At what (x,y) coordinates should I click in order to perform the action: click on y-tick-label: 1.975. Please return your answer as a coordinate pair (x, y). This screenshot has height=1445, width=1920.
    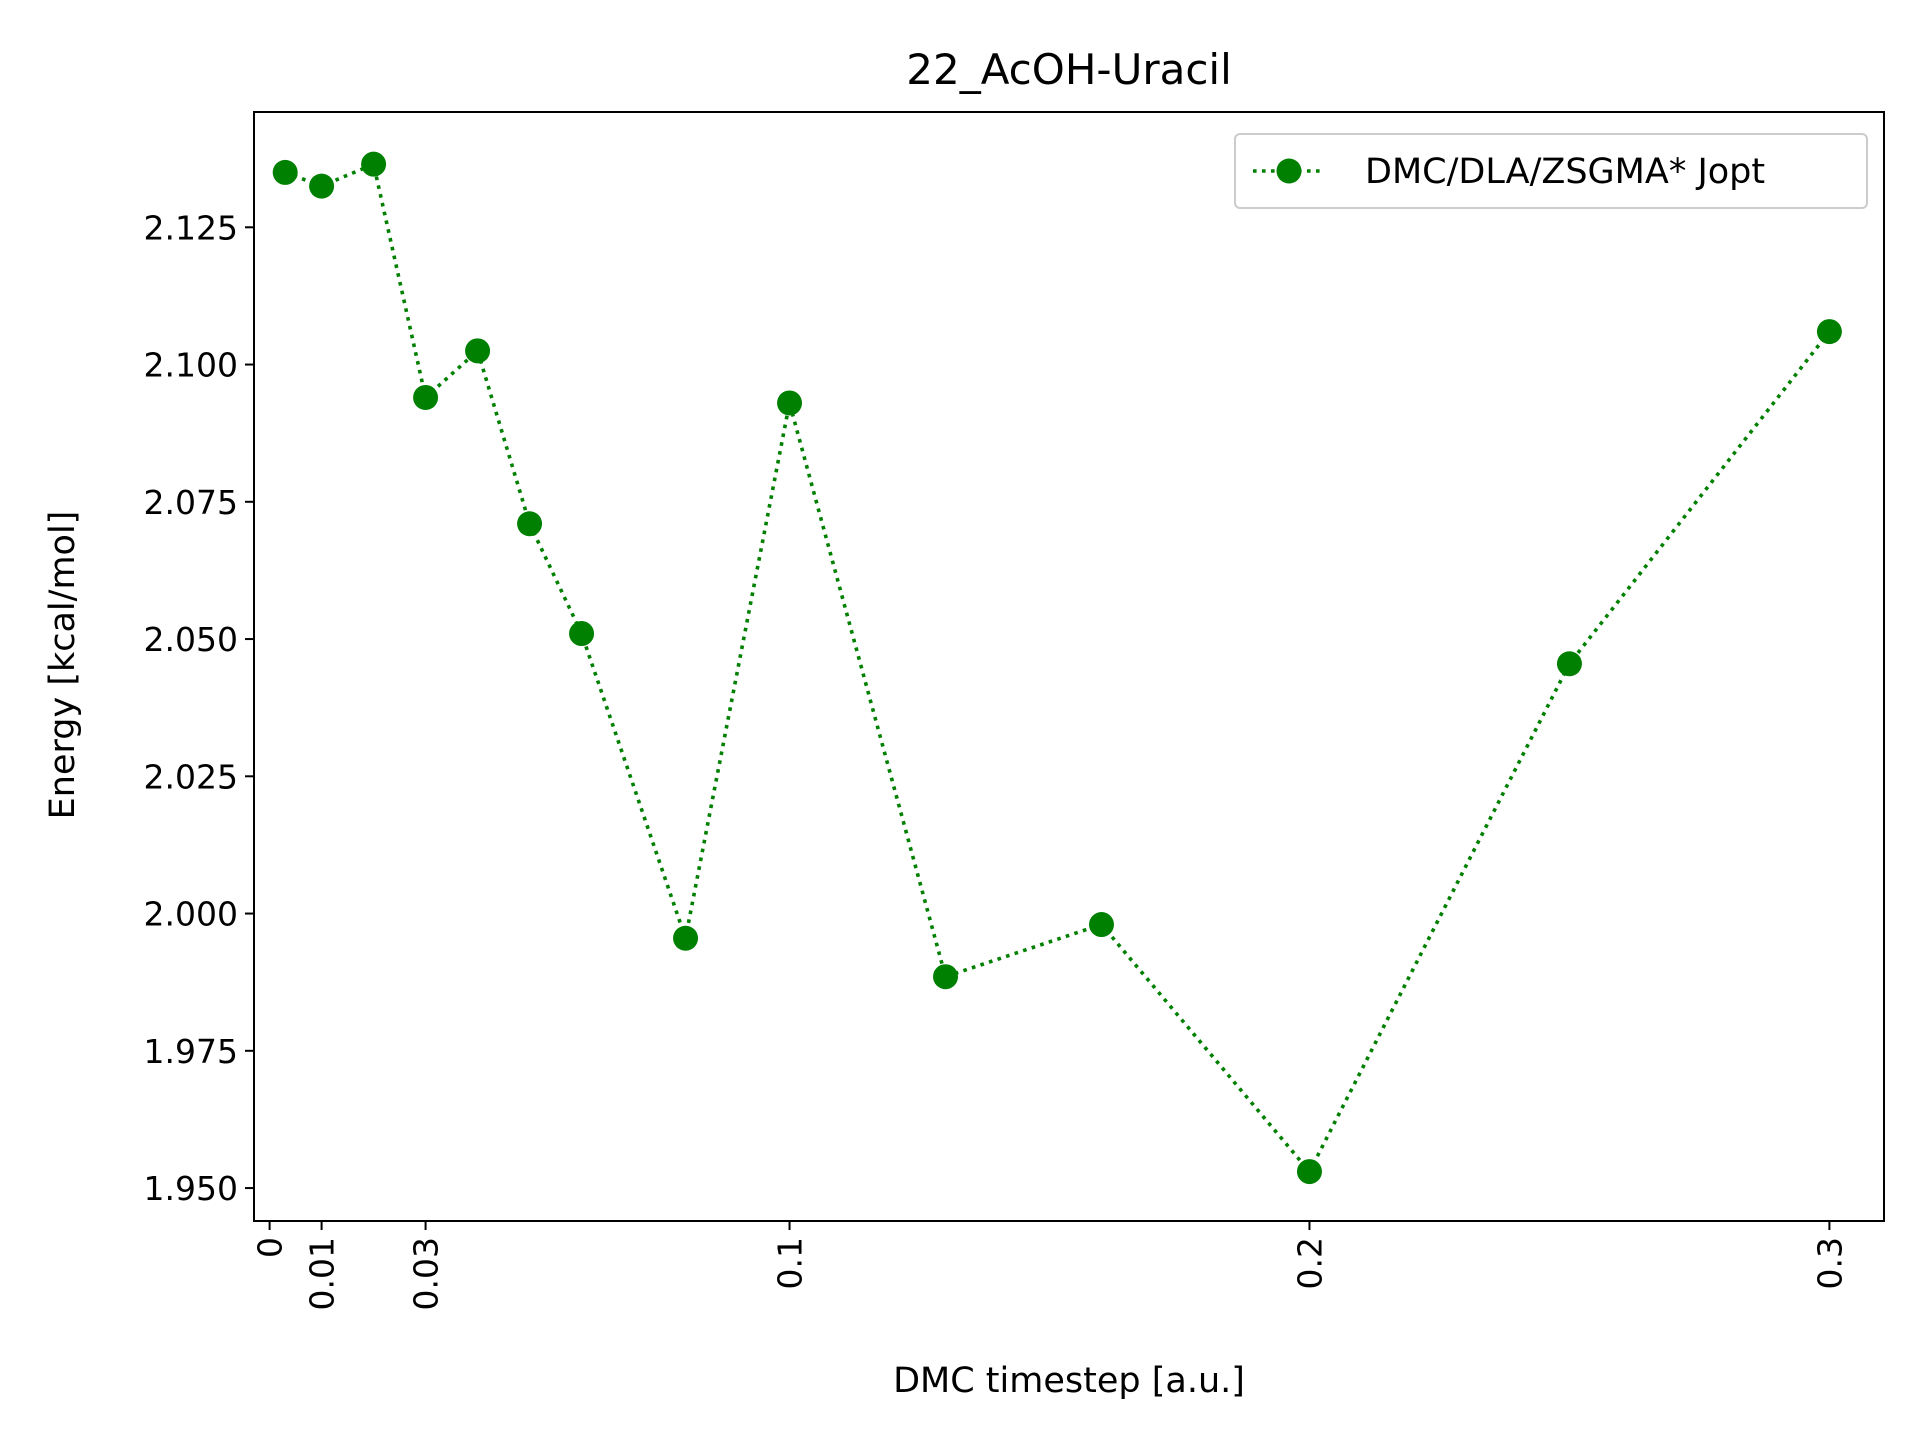
    Looking at the image, I should click on (191, 1051).